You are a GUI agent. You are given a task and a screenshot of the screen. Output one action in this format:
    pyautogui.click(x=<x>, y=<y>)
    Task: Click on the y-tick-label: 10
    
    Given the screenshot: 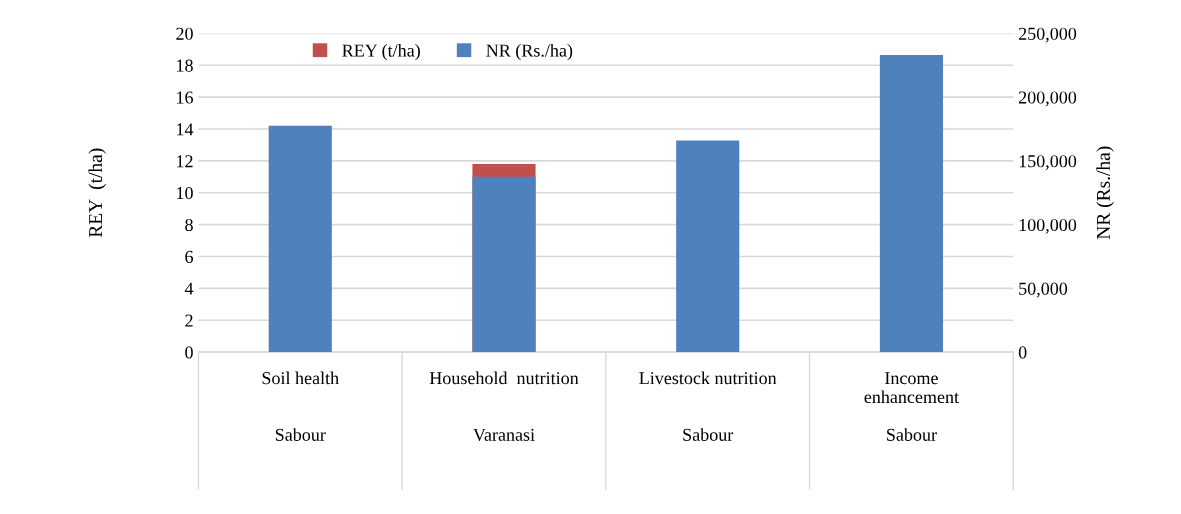 What is the action you would take?
    pyautogui.click(x=185, y=193)
    